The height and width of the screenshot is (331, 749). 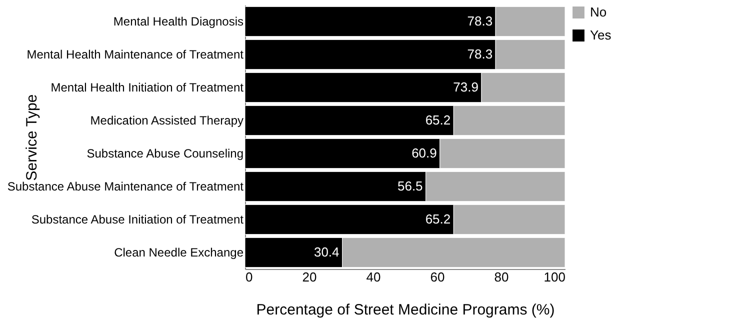 I want to click on legend-label: Yes, so click(x=601, y=35).